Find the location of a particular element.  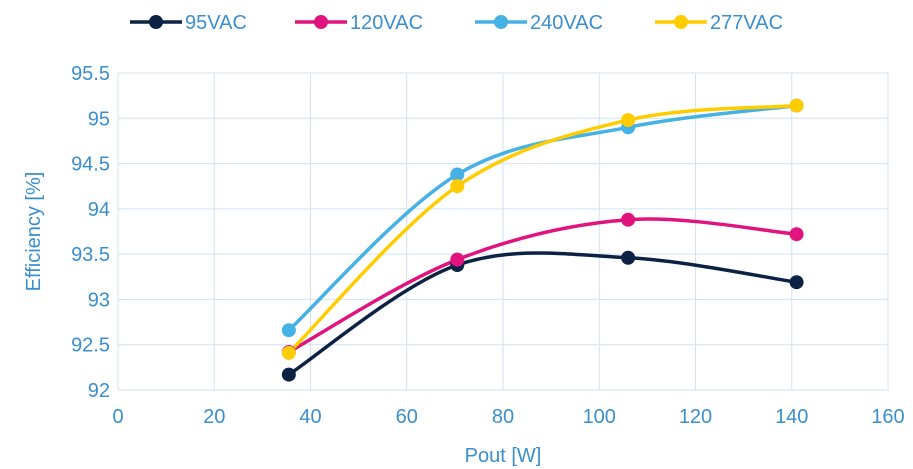

y-tick-label: 92 is located at coordinates (99, 391).